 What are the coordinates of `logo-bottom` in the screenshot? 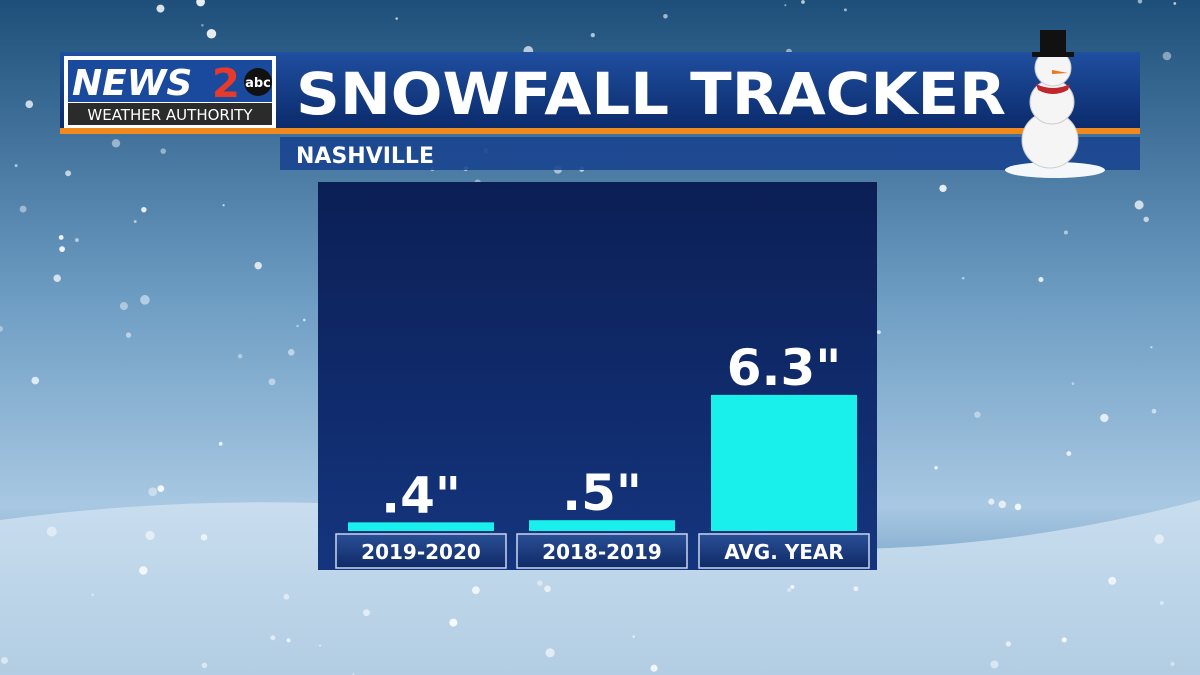 It's located at (170, 114).